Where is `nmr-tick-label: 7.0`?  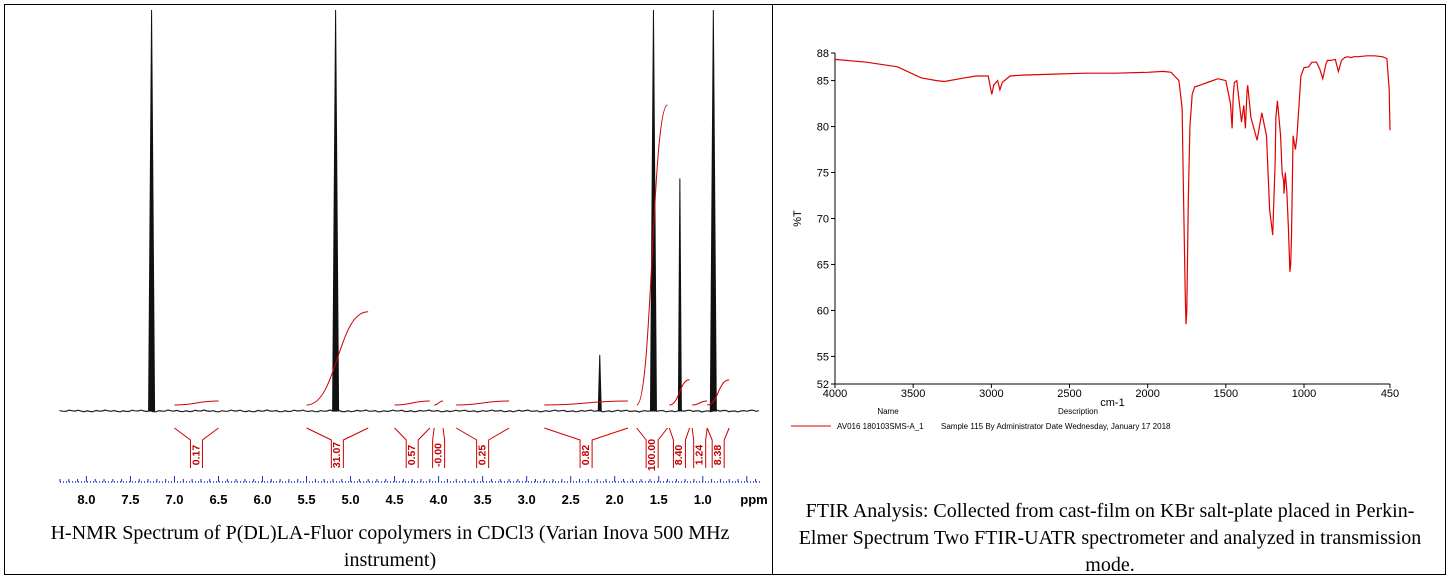 nmr-tick-label: 7.0 is located at coordinates (174, 499).